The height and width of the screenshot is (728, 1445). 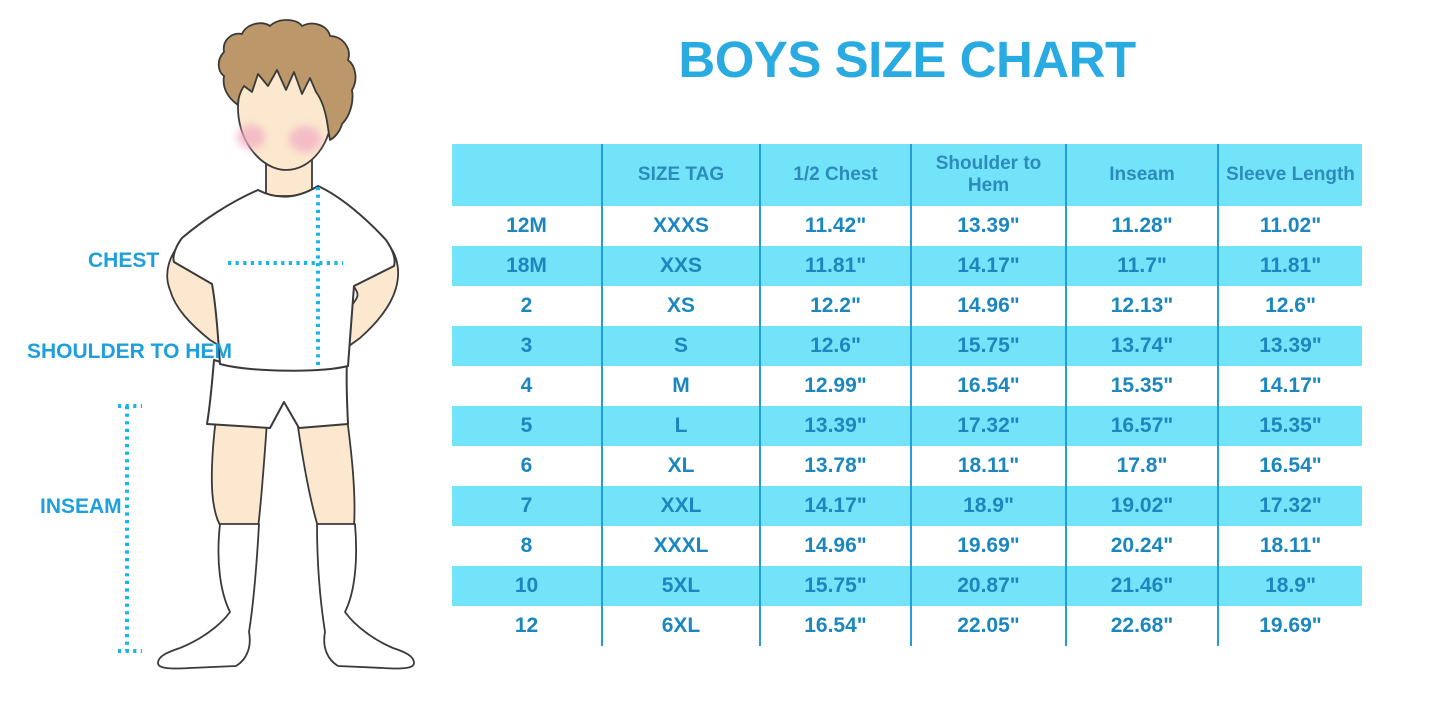 I want to click on table-cell: 22.05", so click(x=989, y=626).